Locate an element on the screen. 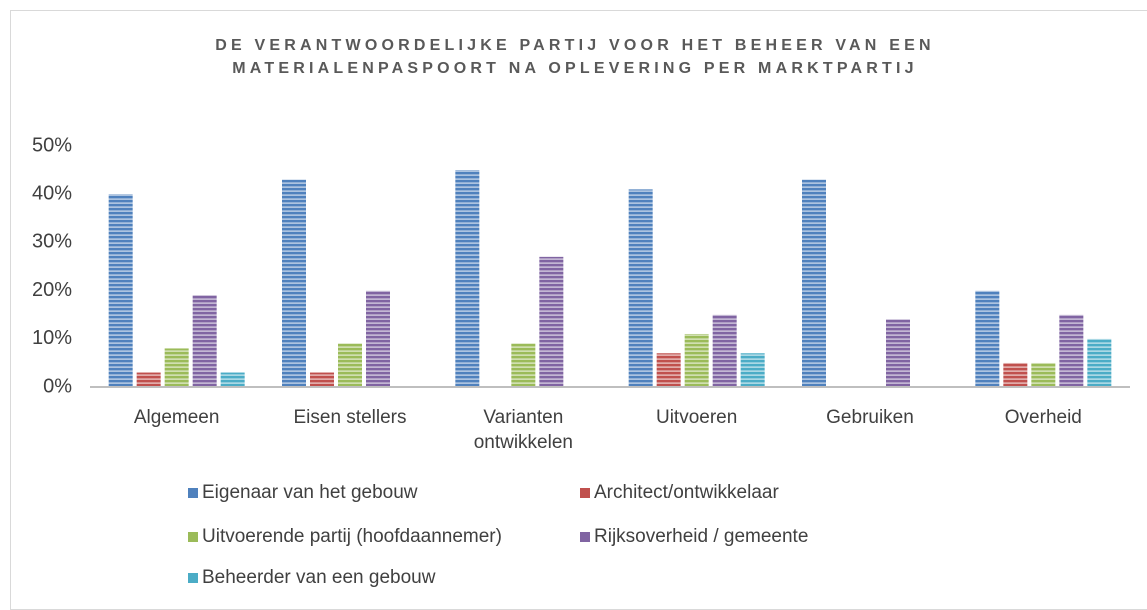 The height and width of the screenshot is (610, 1147). legend-item: Eigenaar van het gebouw is located at coordinates (303, 493).